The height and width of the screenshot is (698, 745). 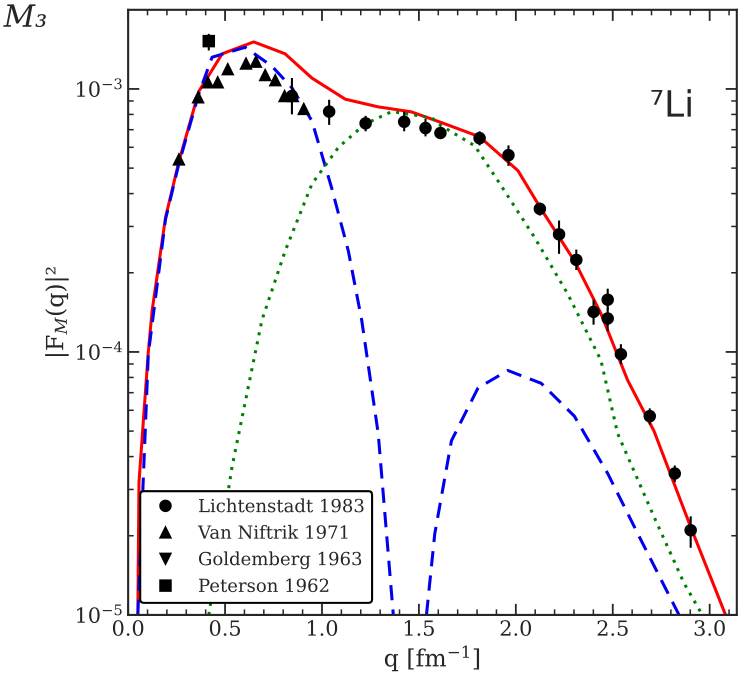 What do you see at coordinates (99, 88) in the screenshot?
I see `y-tick-label: 10$^{−3}$` at bounding box center [99, 88].